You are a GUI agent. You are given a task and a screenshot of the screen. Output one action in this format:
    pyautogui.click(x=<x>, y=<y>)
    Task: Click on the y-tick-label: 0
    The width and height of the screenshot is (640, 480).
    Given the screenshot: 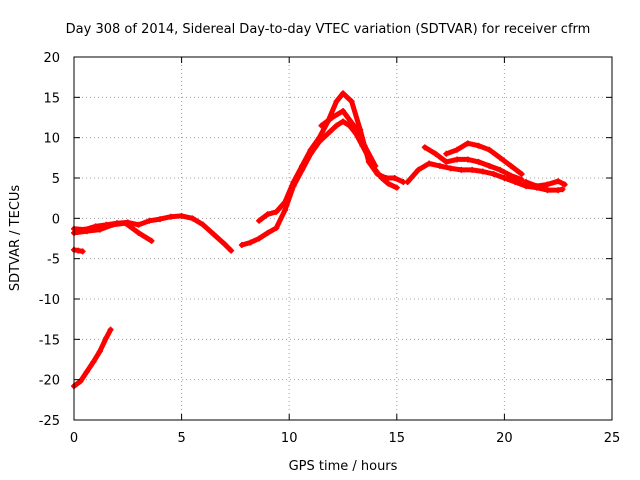 What is the action you would take?
    pyautogui.click(x=56, y=219)
    